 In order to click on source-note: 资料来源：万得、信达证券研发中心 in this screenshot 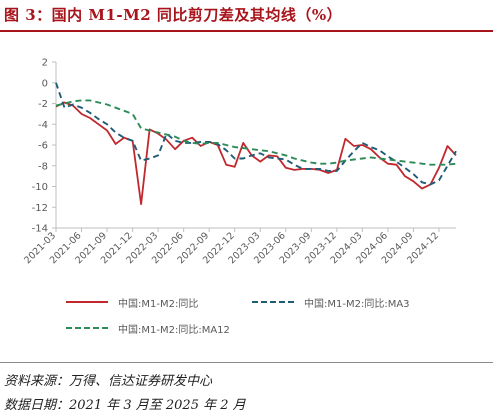, I will do `click(108, 381)`.